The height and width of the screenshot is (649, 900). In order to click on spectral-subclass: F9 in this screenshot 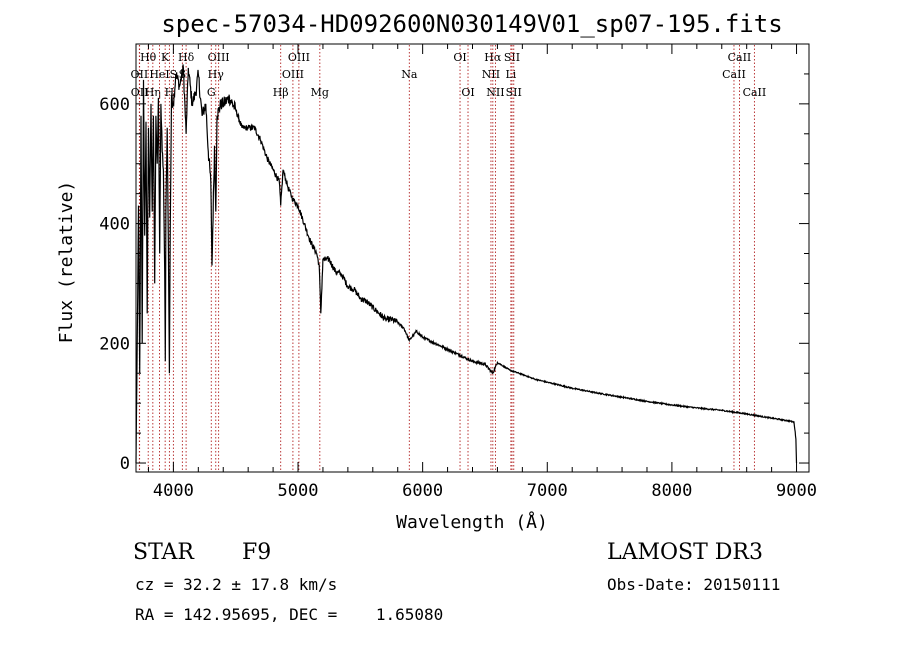, I will do `click(257, 552)`.